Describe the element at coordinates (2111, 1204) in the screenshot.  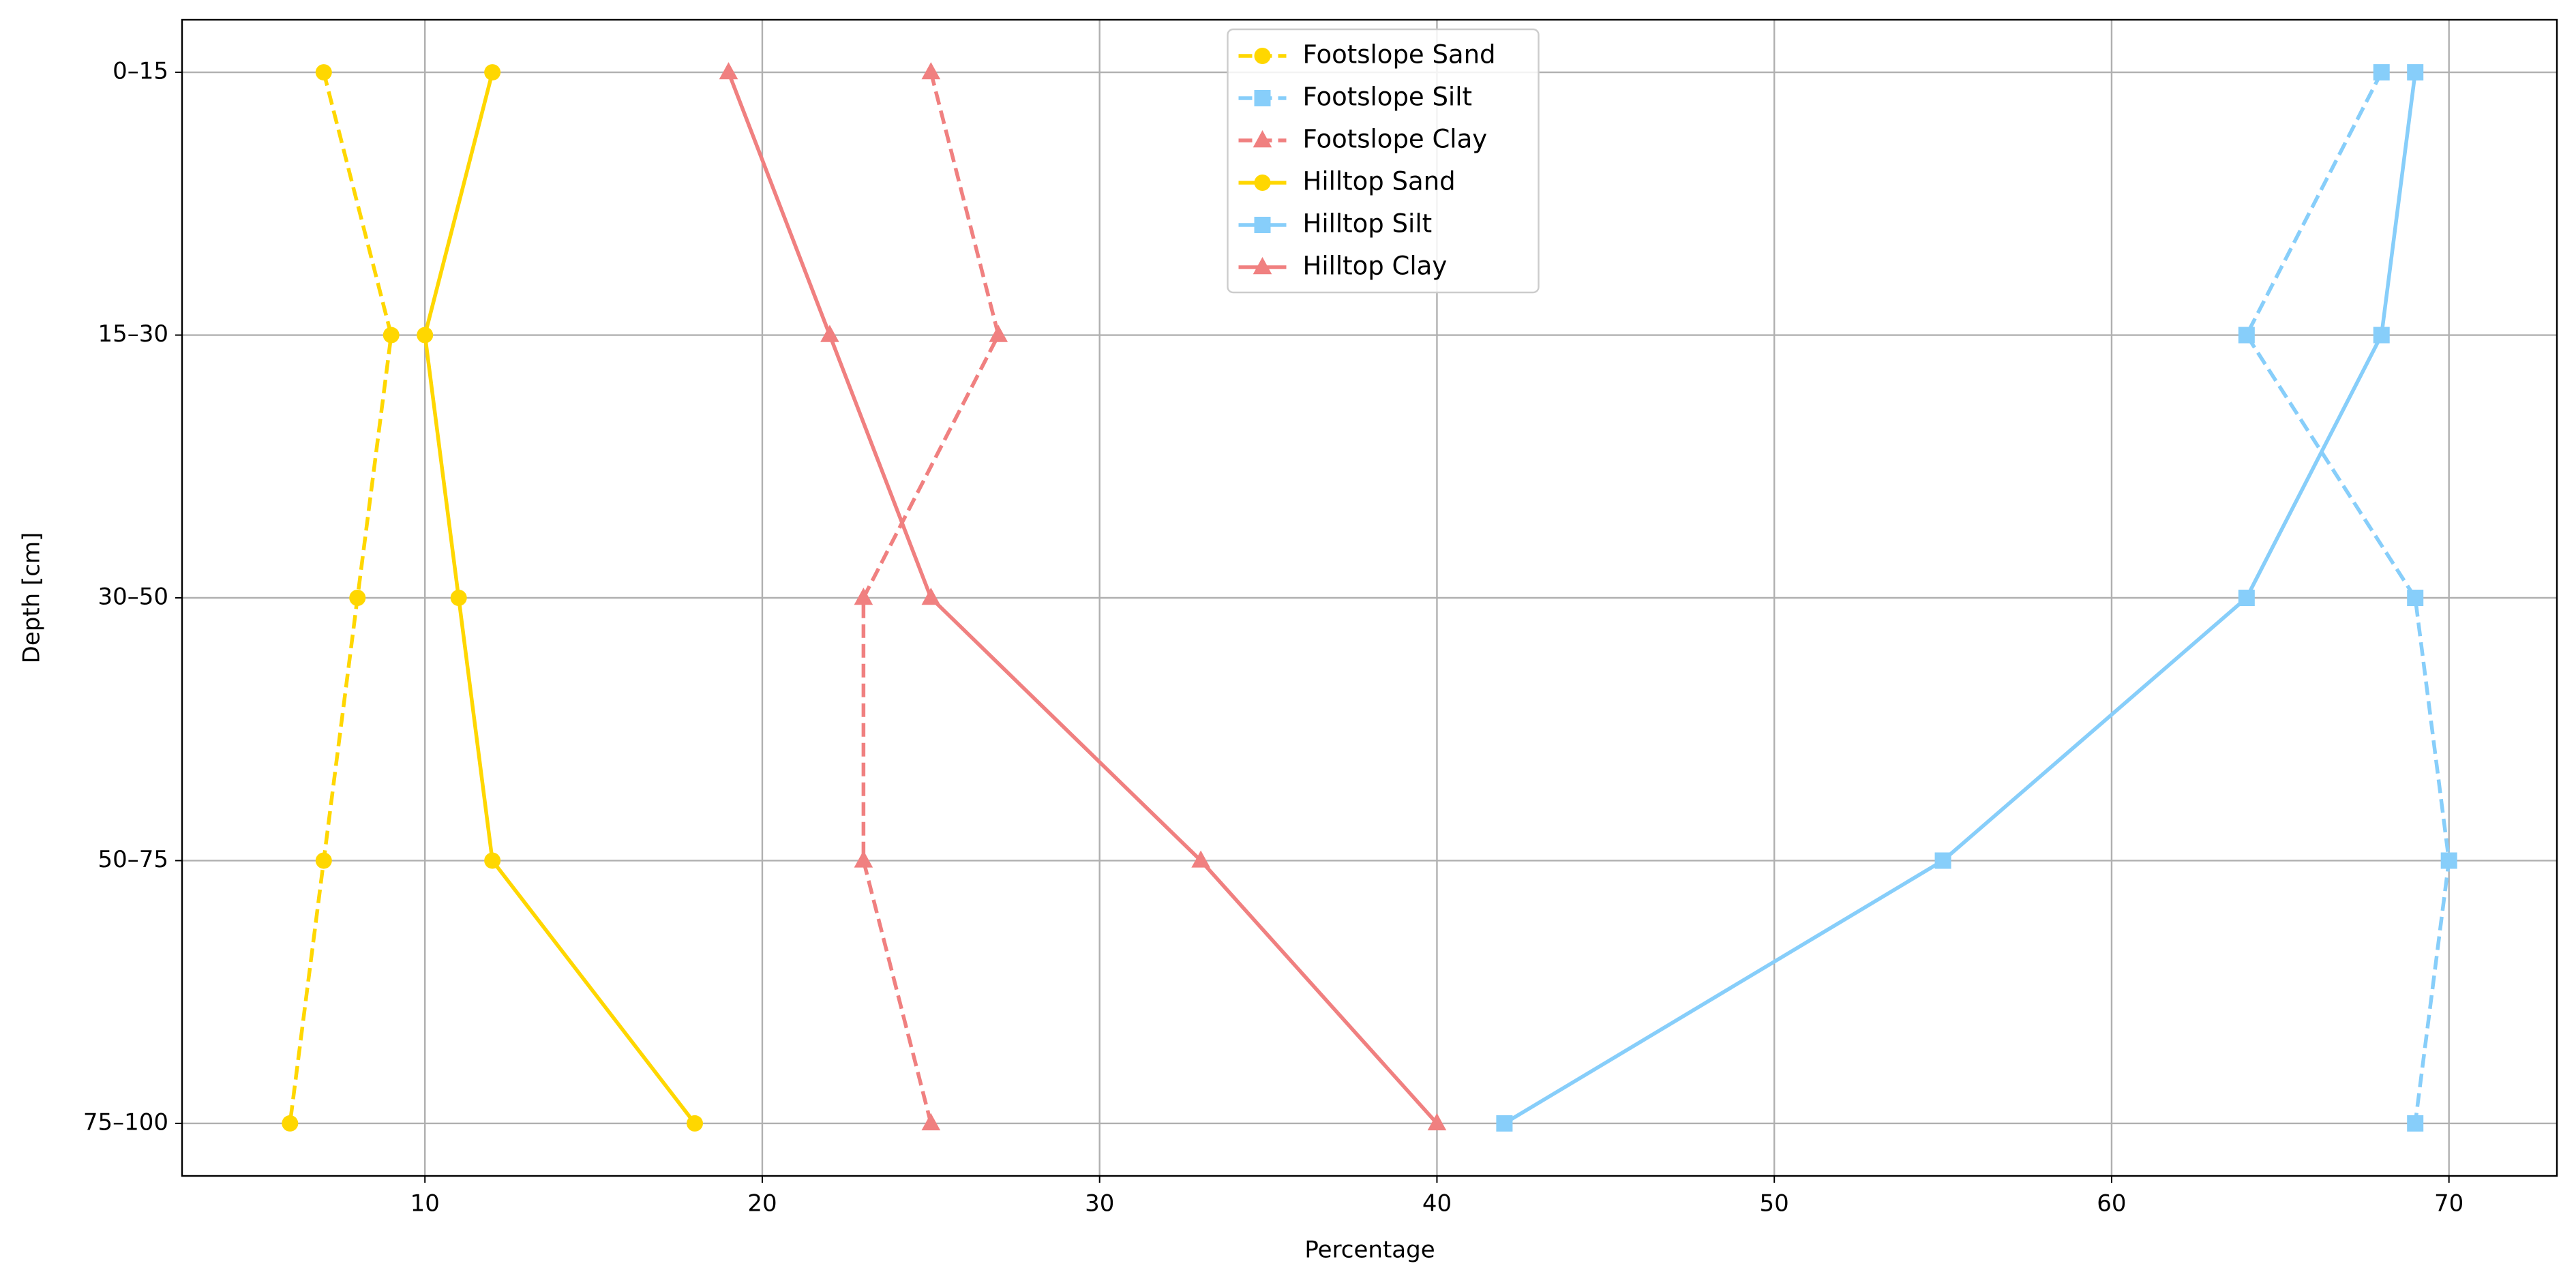
I see `x-tick-label: 60` at that location.